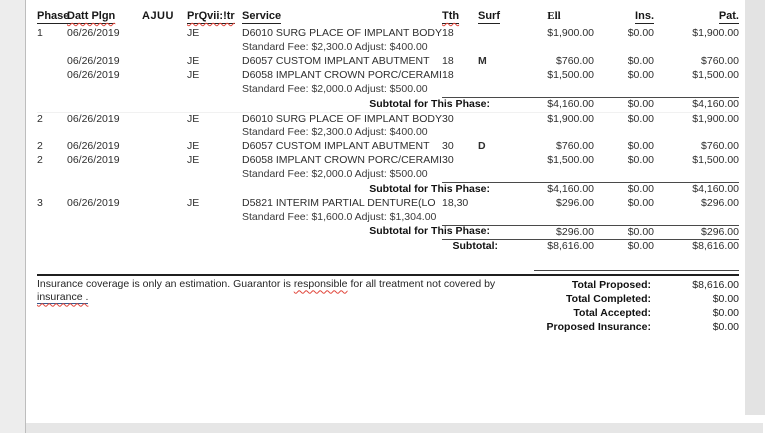 This screenshot has width=770, height=433. Describe the element at coordinates (636, 270) in the screenshot. I see `totals-separator-line` at that location.